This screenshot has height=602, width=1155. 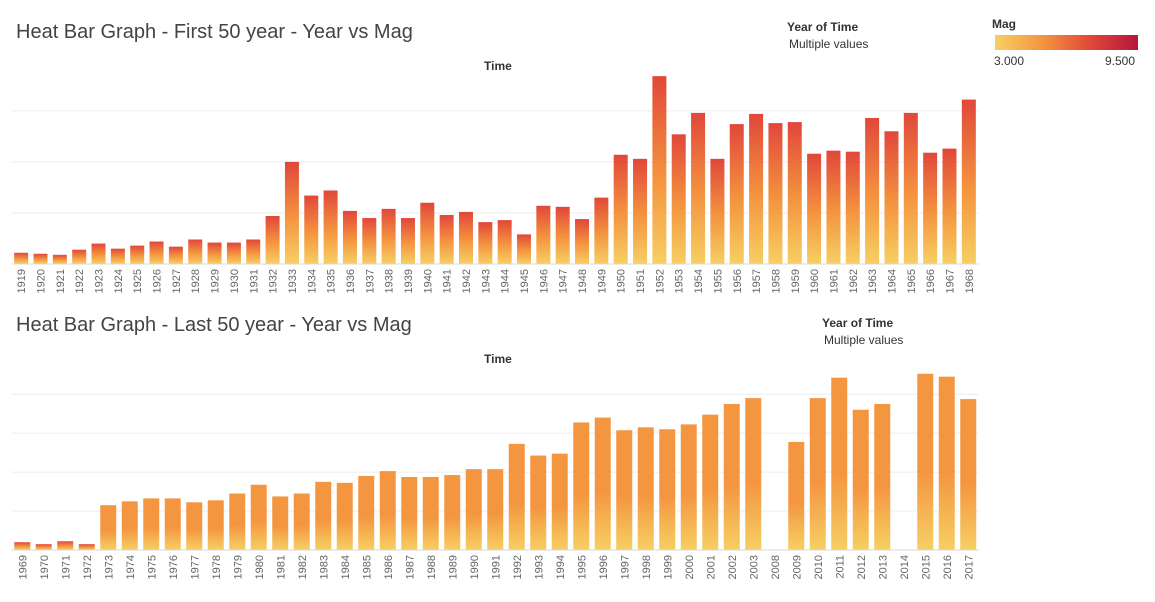 What do you see at coordinates (624, 490) in the screenshot?
I see `bar-1997` at bounding box center [624, 490].